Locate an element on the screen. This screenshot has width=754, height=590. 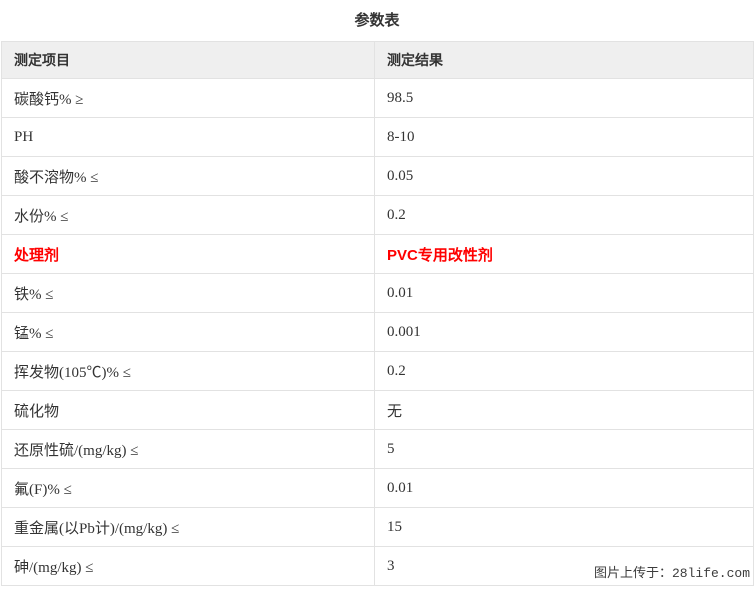
table-row: 挥发物(105℃)% ≤ 0.2 is located at coordinates (377, 371).